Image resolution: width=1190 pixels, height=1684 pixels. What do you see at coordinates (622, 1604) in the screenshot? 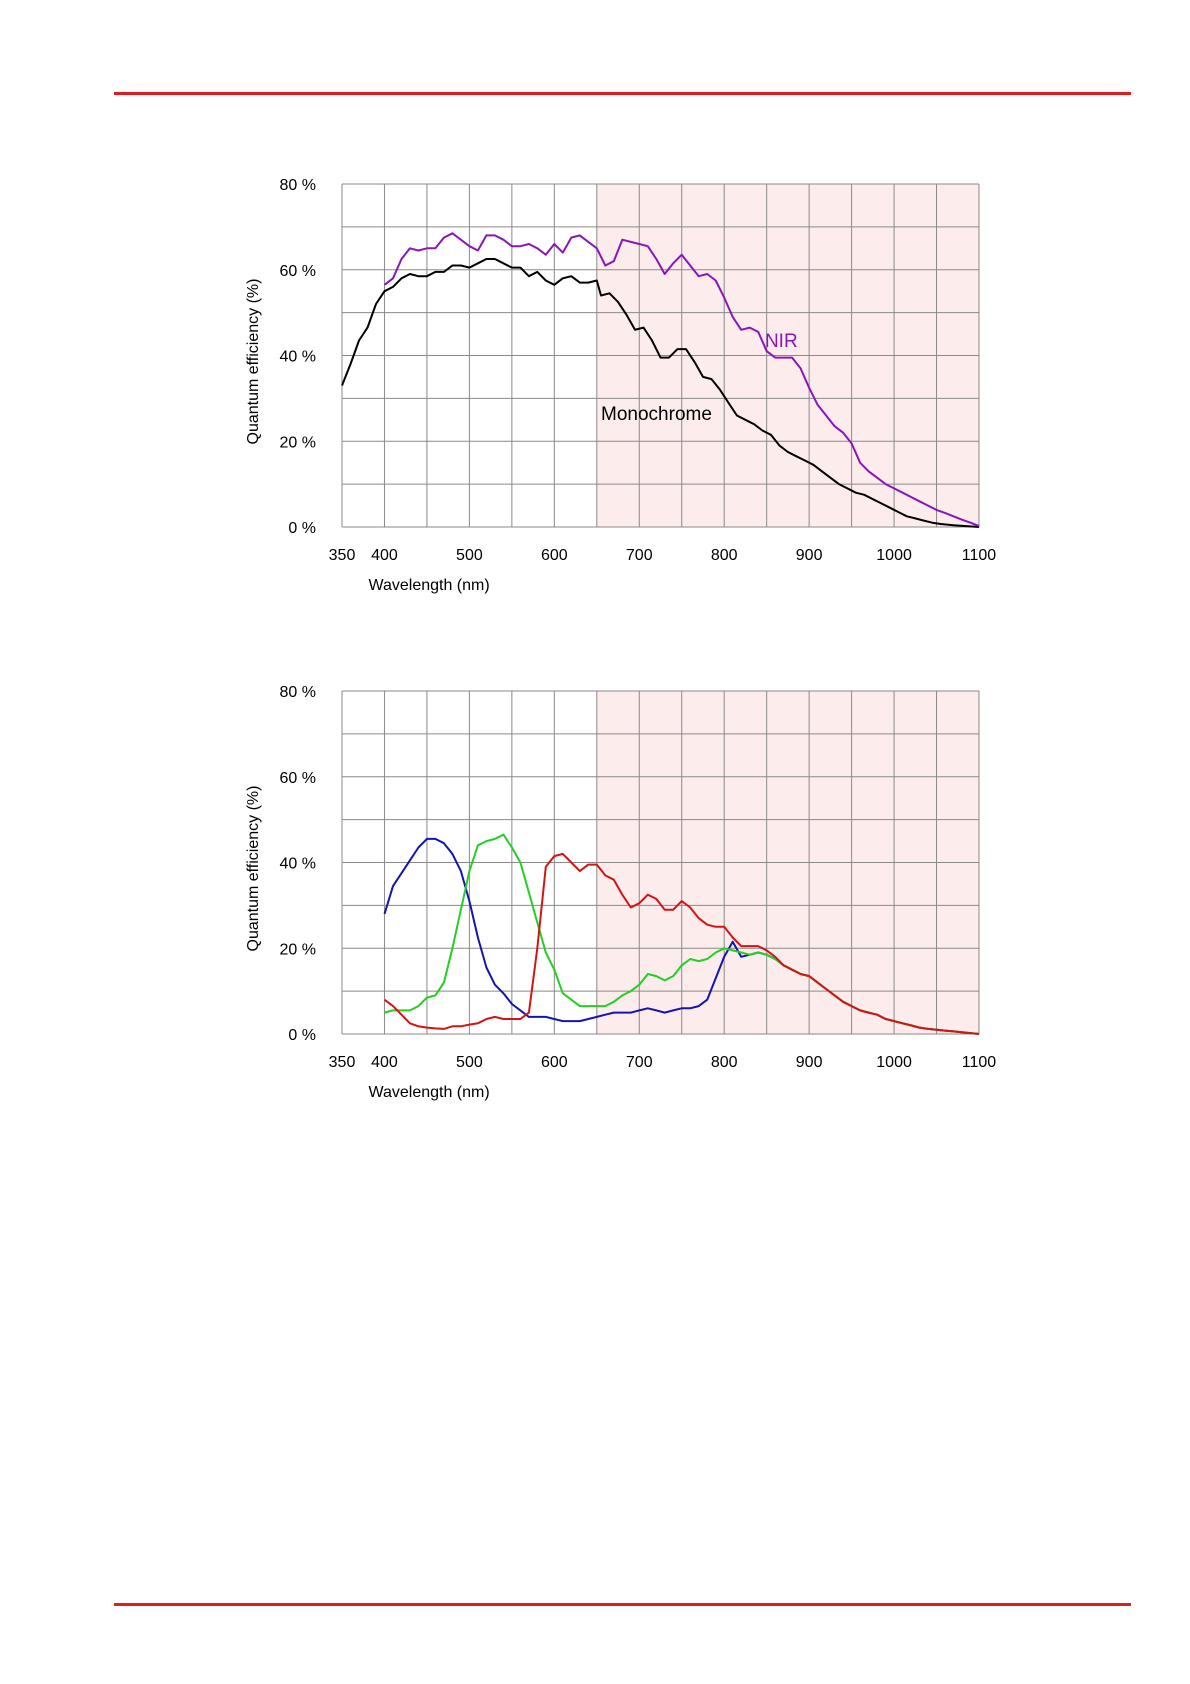
I see `footer-rule` at bounding box center [622, 1604].